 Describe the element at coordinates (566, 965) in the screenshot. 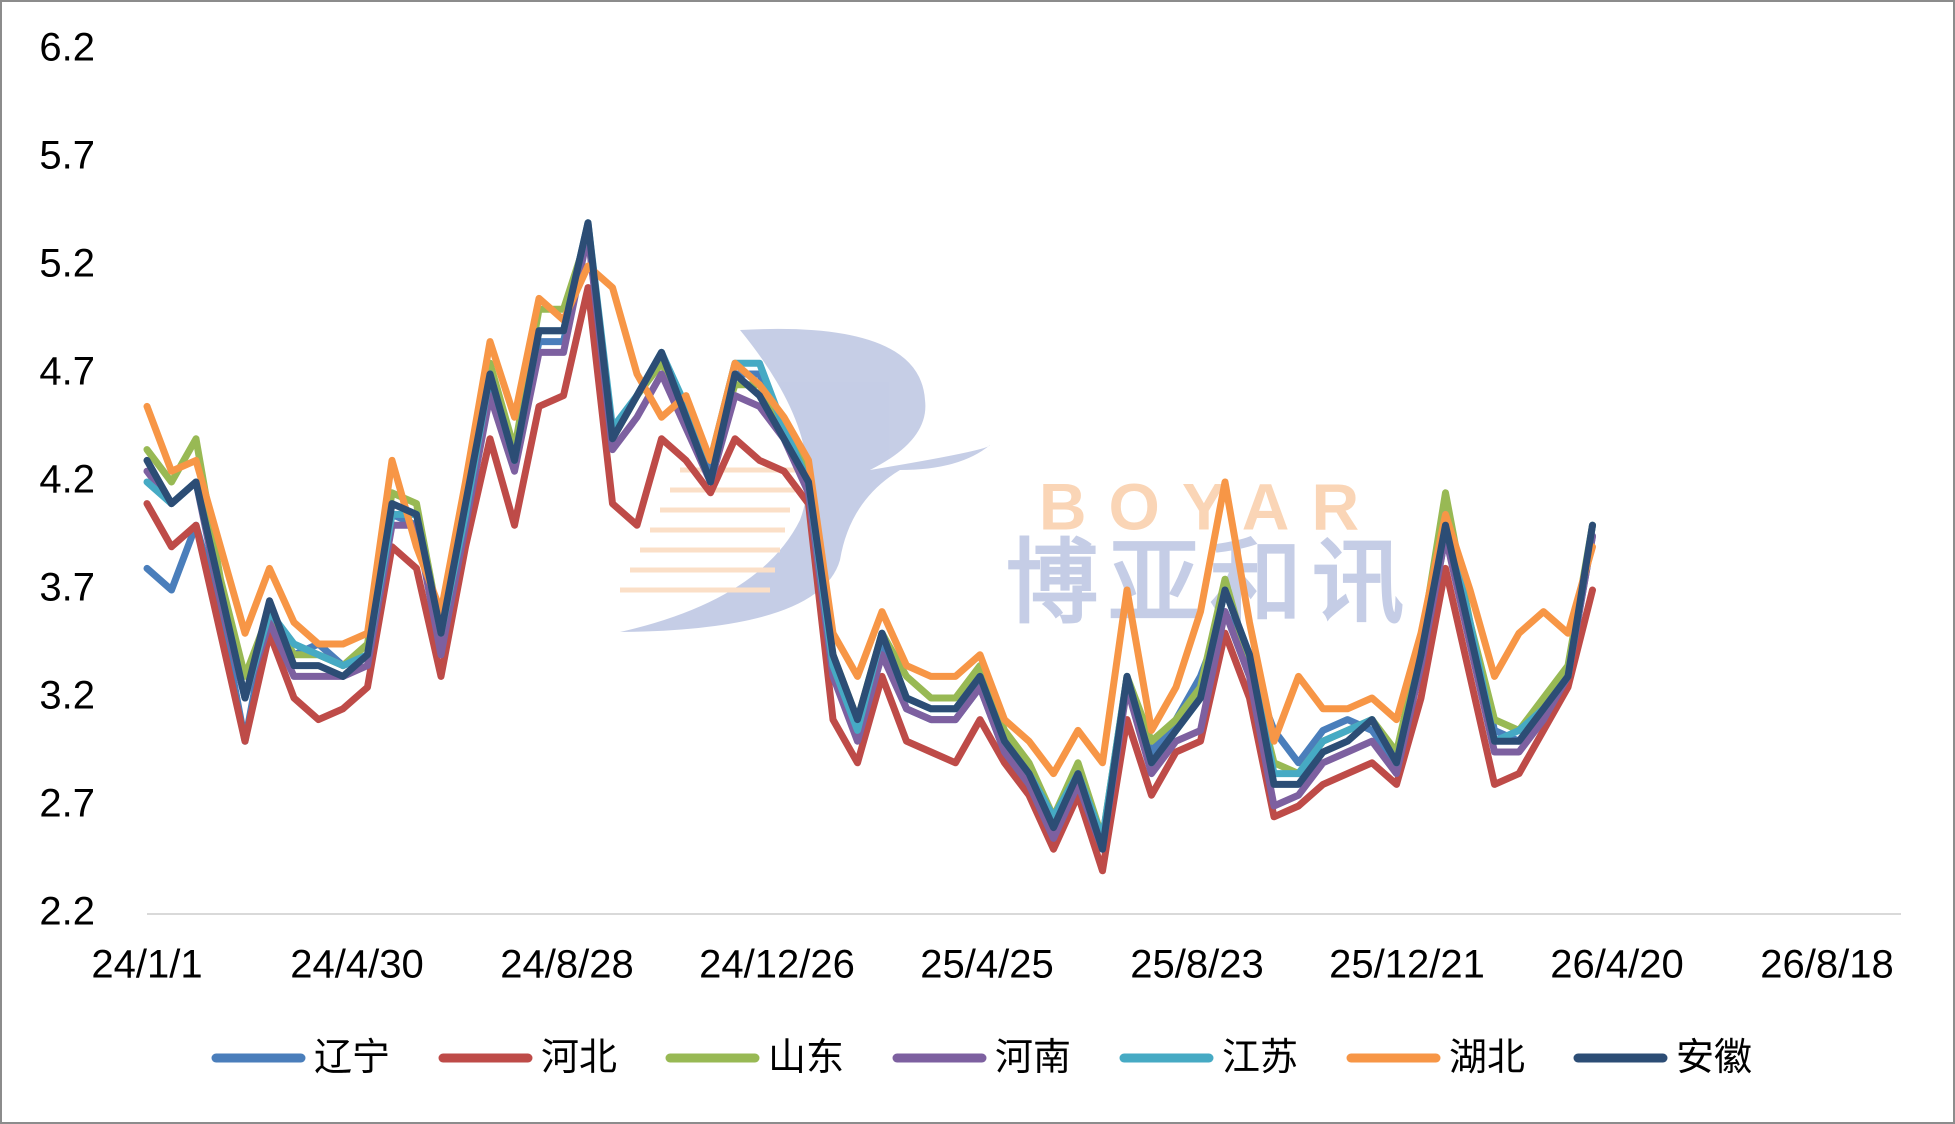

I see `x-tick-label: 24/8/28` at that location.